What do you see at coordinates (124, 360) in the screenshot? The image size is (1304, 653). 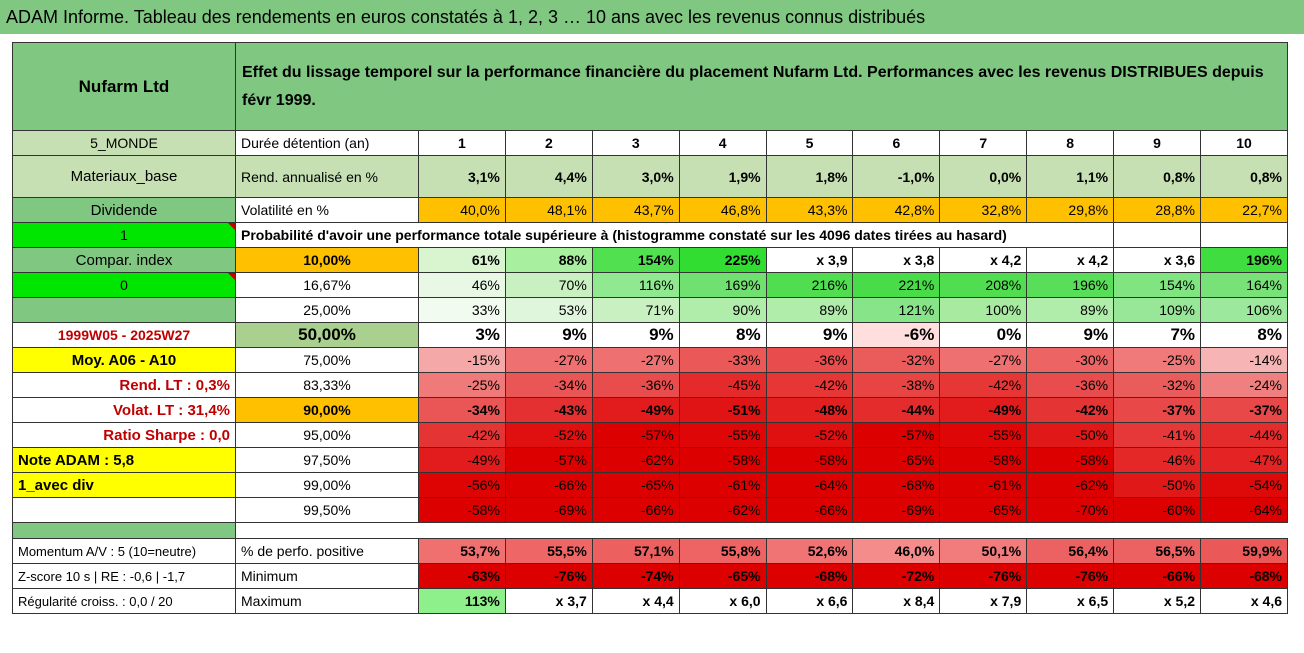 I see `moy-label: Moy. A06 - A10` at bounding box center [124, 360].